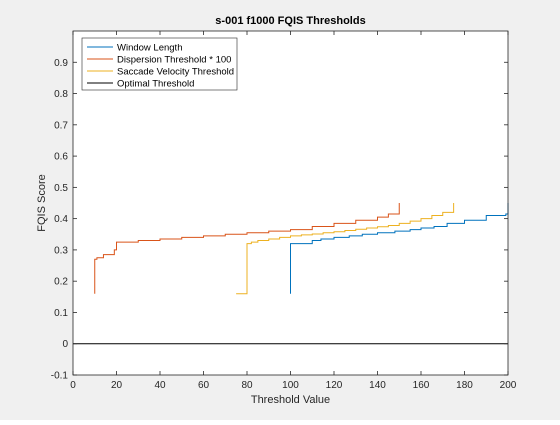  I want to click on legend-label-dispersion-threshold: Dispersion Threshold * 100, so click(174, 60).